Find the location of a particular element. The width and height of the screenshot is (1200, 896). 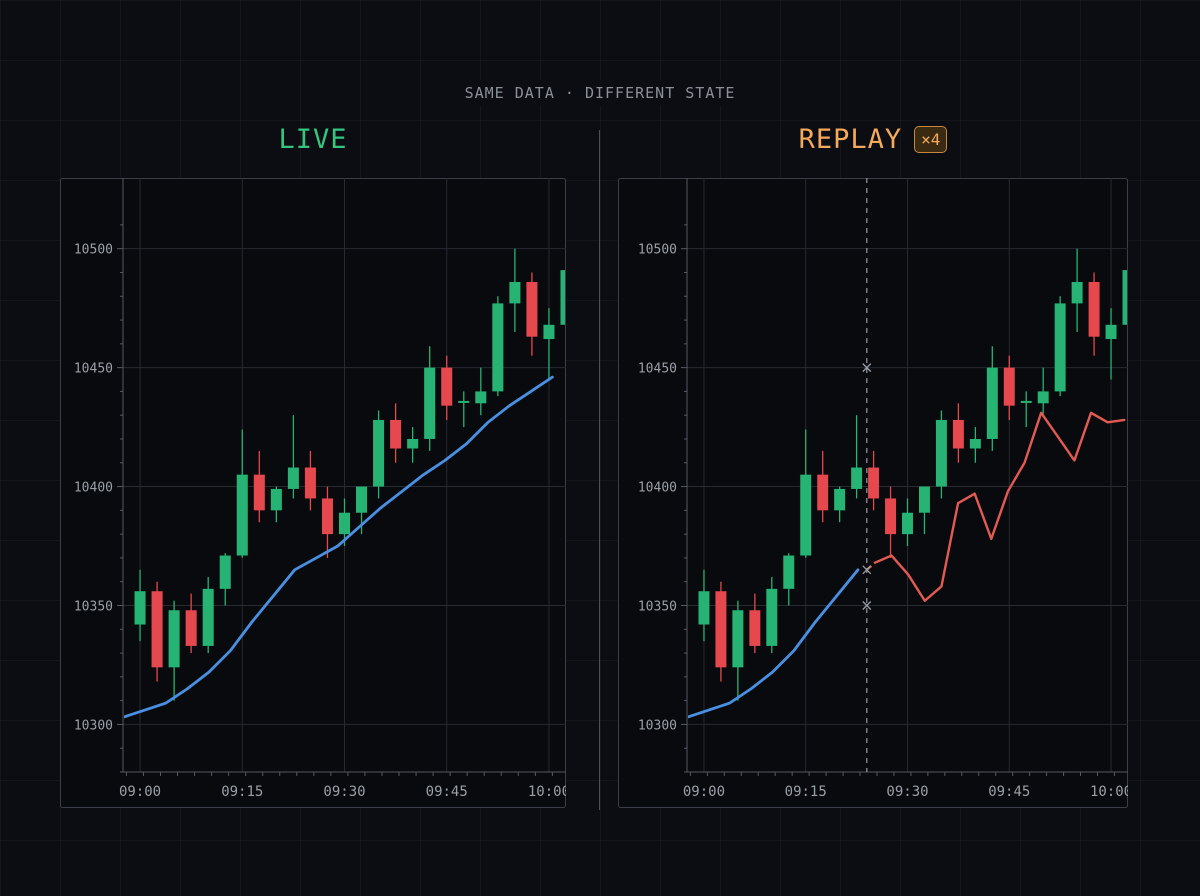

panel-divider is located at coordinates (599, 470).